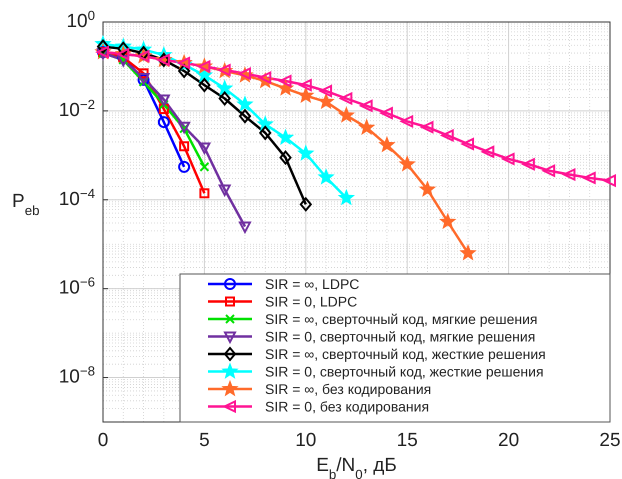  I want to click on x-axis-title: E$_{b}$/N$_{0}$, дБ, so click(356, 467).